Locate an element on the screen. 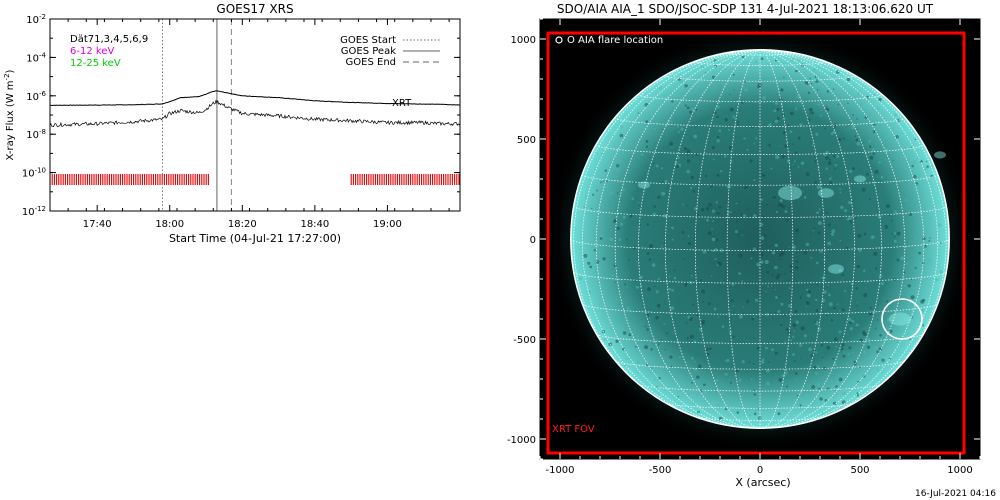 This screenshot has height=500, width=1000. flare-location-circle is located at coordinates (902, 319).